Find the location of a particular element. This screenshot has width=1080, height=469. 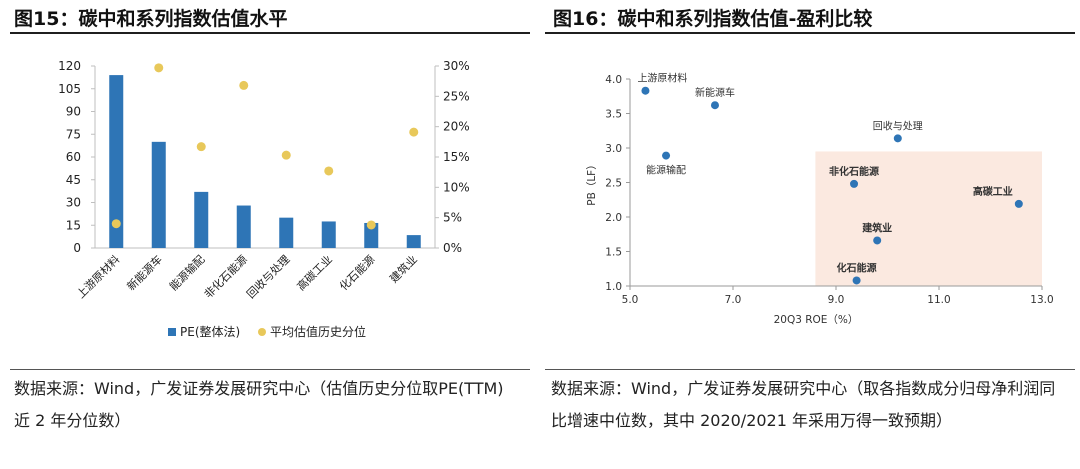

x-tick-label: 11.0 is located at coordinates (938, 300).